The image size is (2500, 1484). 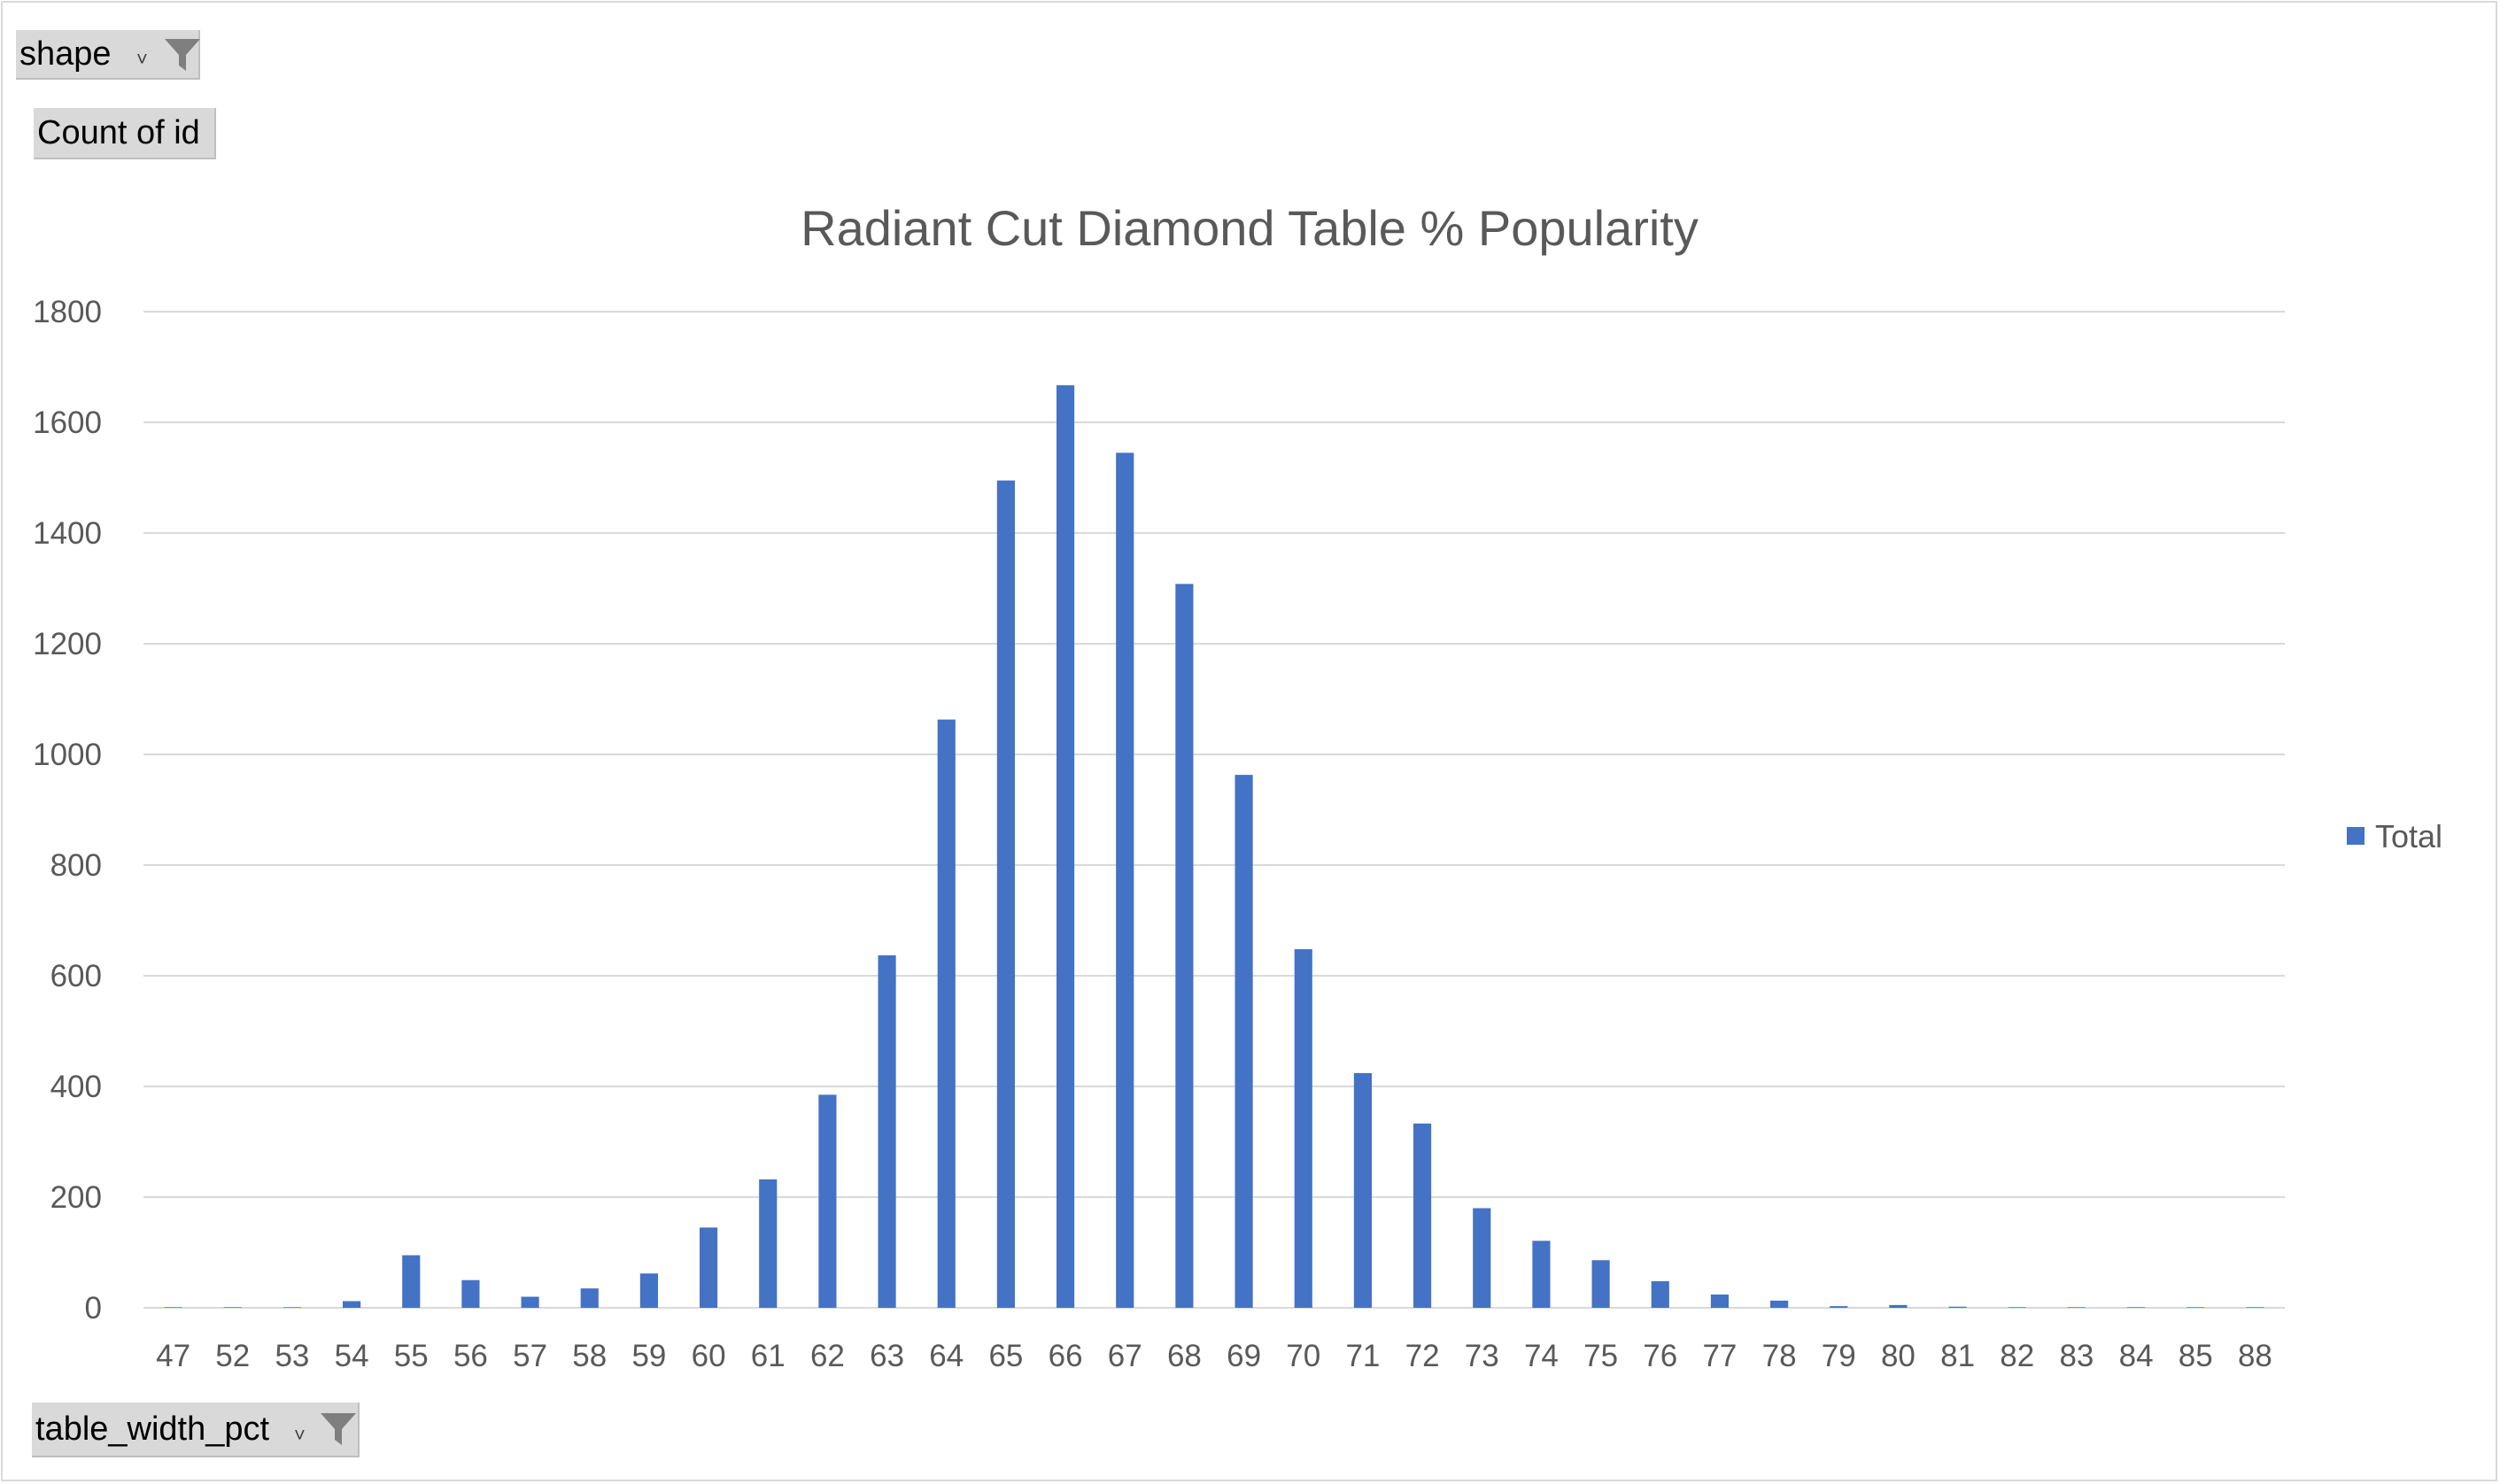 I want to click on filter-field-button: shape ˅, so click(x=108, y=55).